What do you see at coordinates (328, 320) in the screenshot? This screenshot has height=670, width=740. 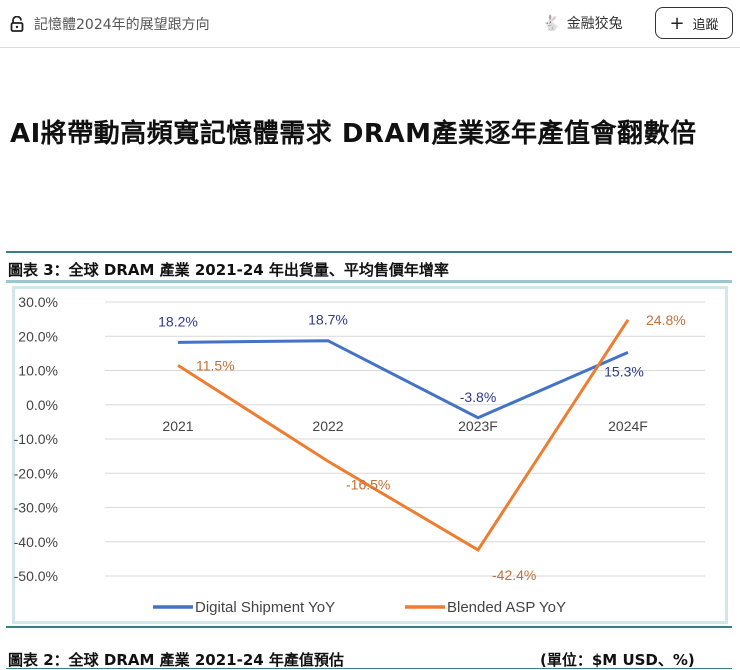 I see `data-label: 18.7%` at bounding box center [328, 320].